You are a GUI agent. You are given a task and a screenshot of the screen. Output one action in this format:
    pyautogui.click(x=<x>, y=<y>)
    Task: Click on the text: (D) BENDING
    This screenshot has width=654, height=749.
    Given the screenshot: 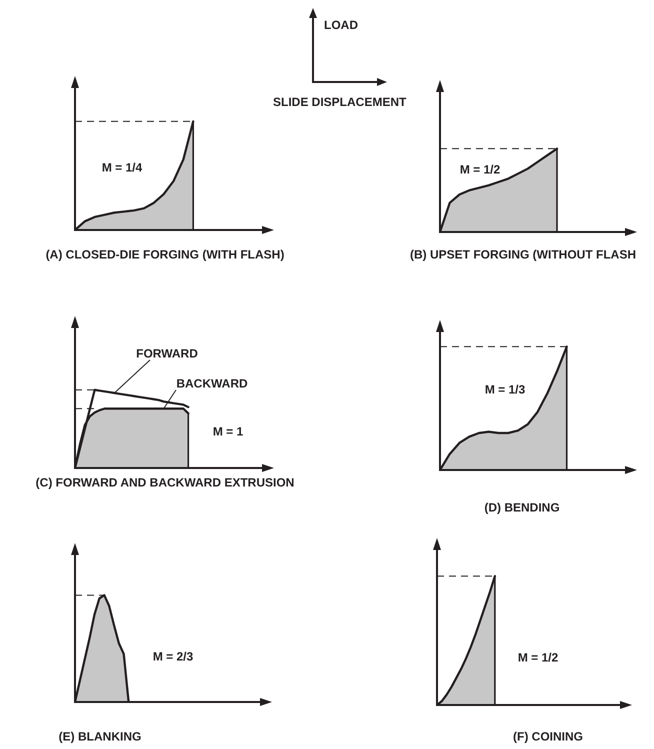 What is the action you would take?
    pyautogui.click(x=522, y=507)
    